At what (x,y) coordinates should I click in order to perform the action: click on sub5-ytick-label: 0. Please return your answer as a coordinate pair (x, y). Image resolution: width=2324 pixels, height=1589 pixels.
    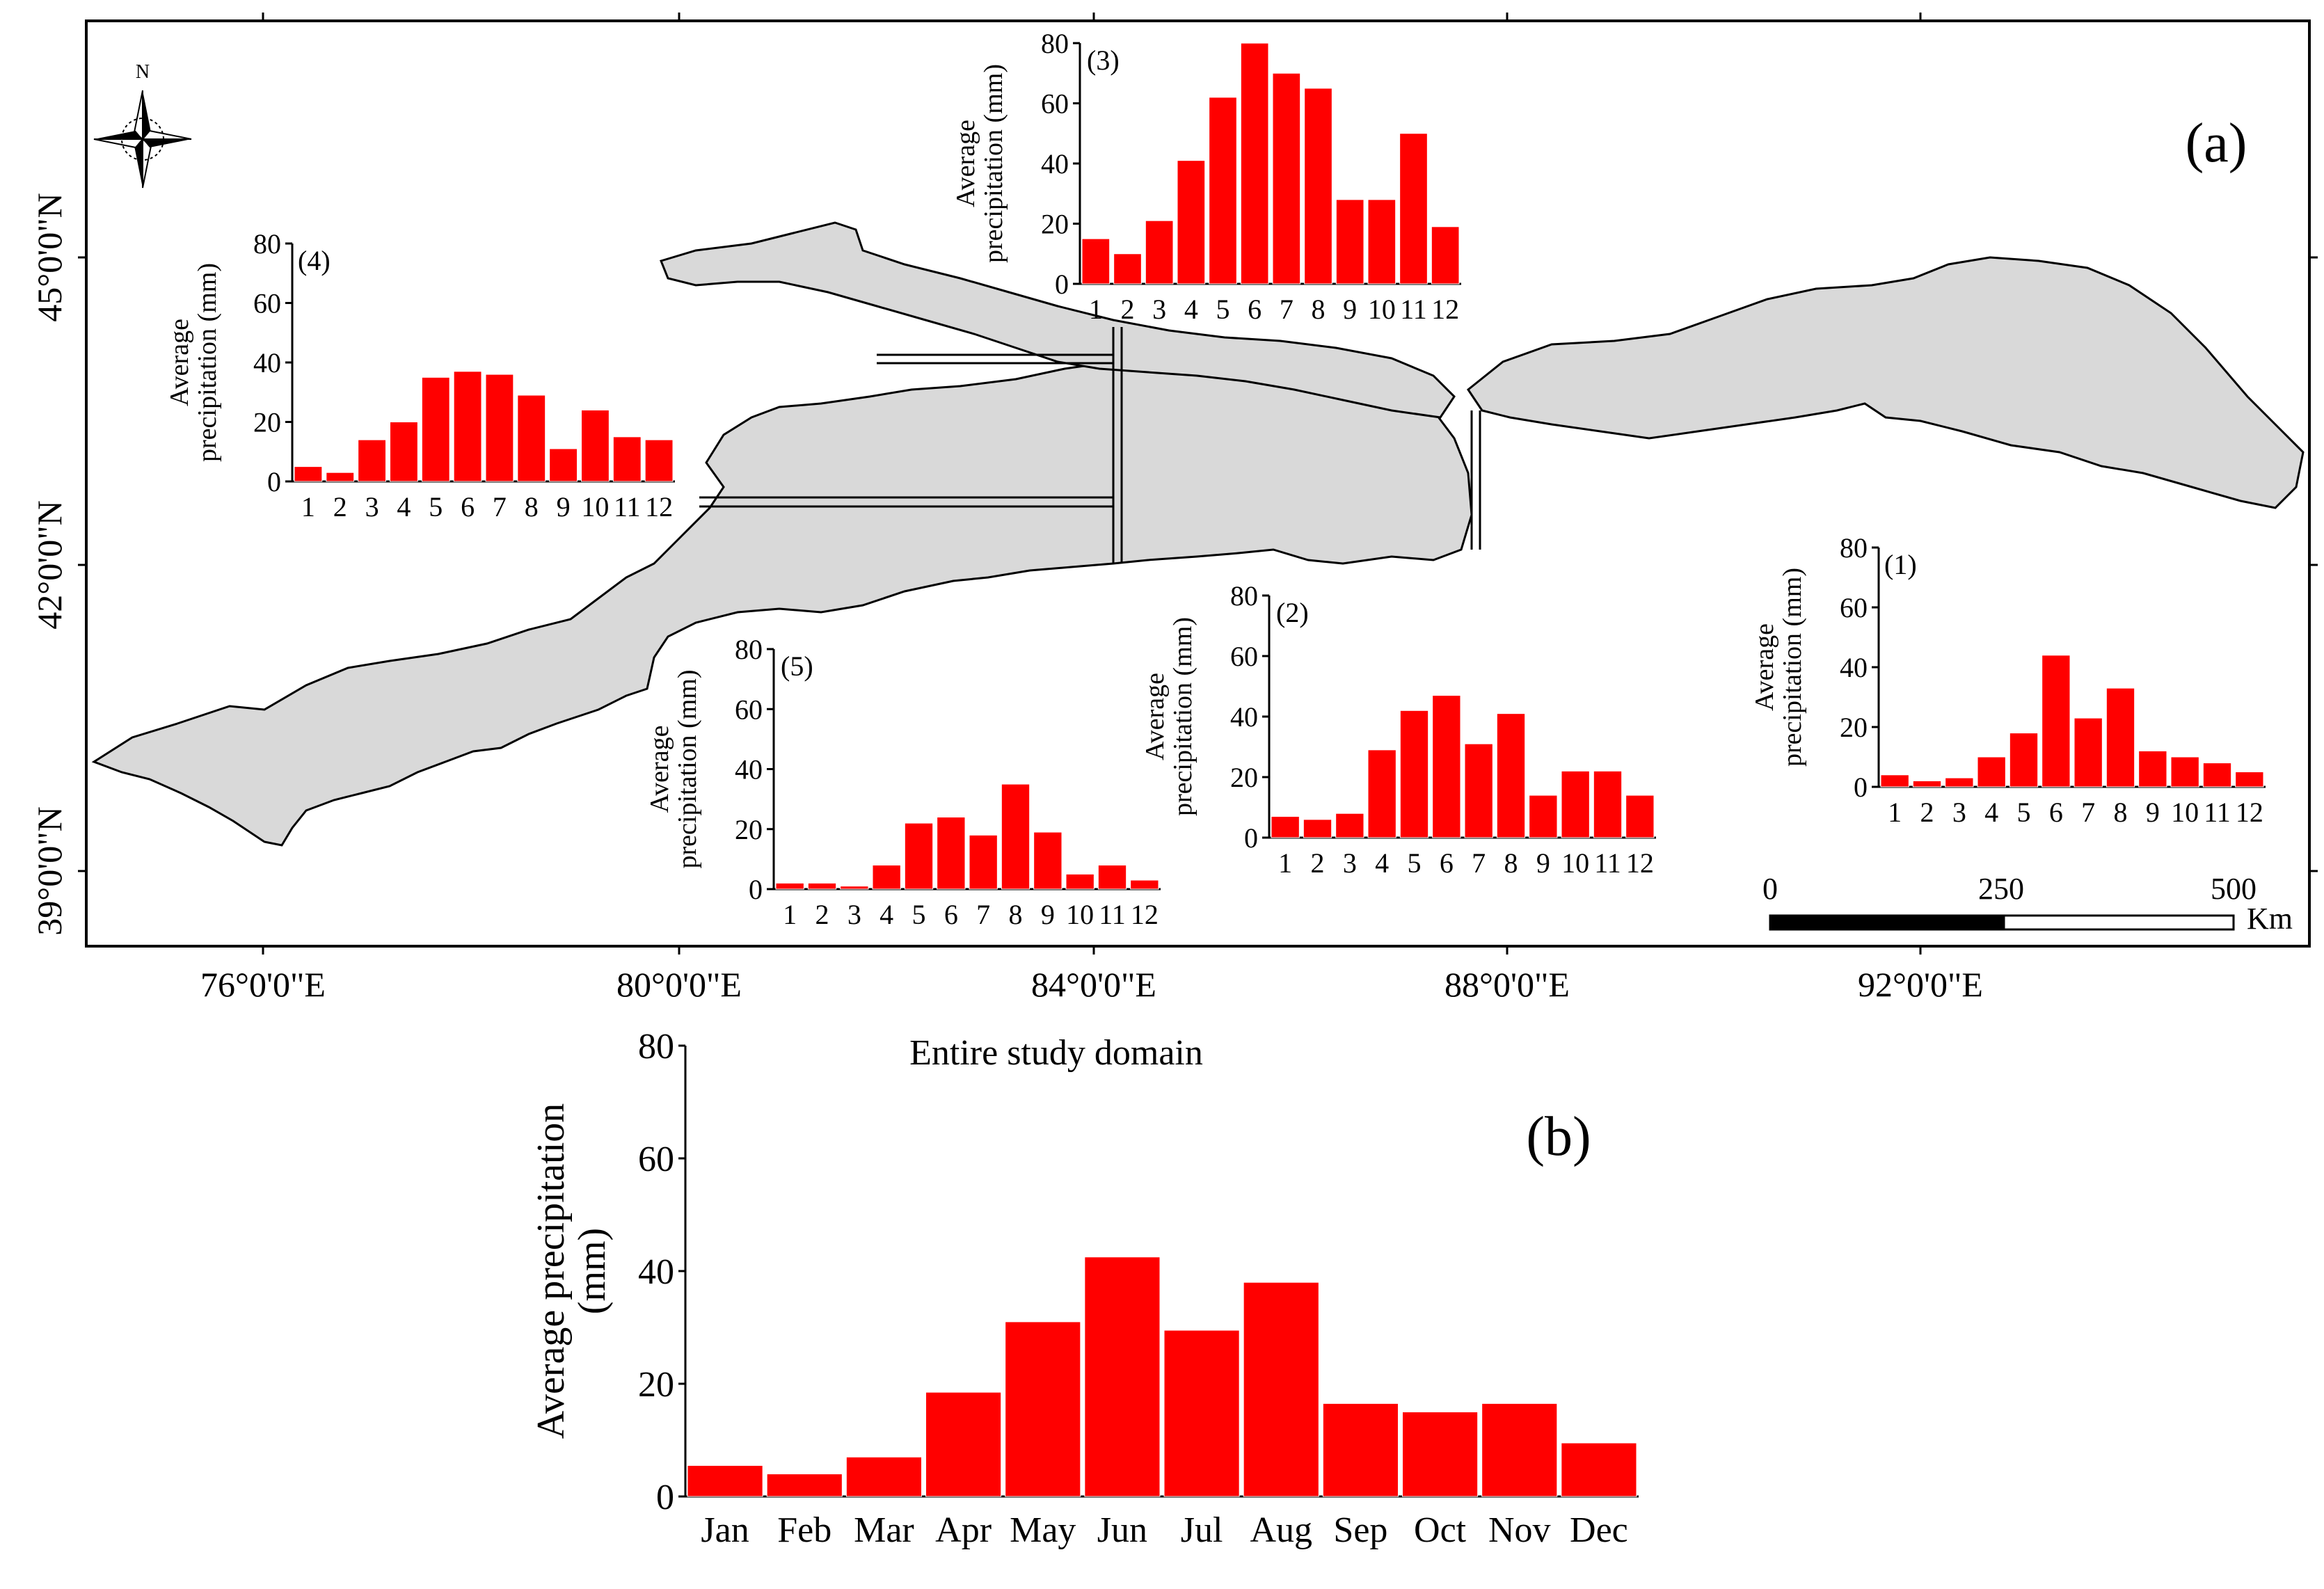
    Looking at the image, I should click on (756, 889).